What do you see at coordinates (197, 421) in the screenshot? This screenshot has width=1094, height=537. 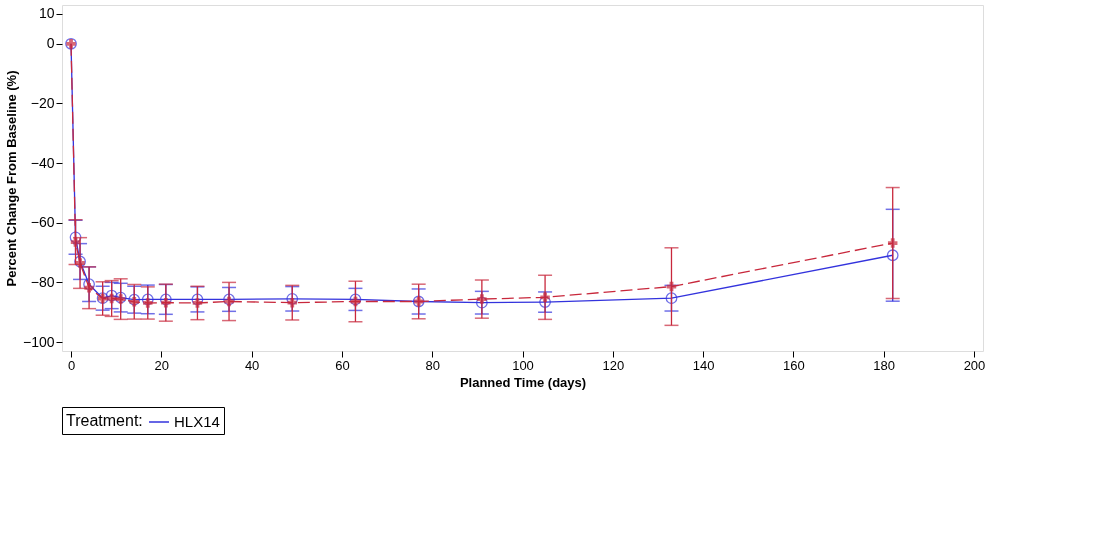 I see `legend-label: HLX14` at bounding box center [197, 421].